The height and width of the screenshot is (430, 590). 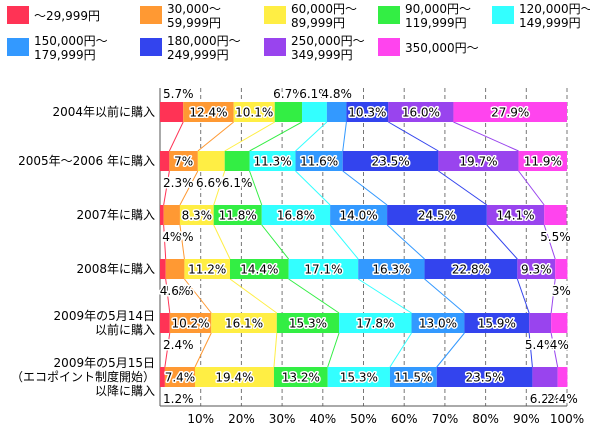 I want to click on legend-label: 180,000円～, so click(x=204, y=41).